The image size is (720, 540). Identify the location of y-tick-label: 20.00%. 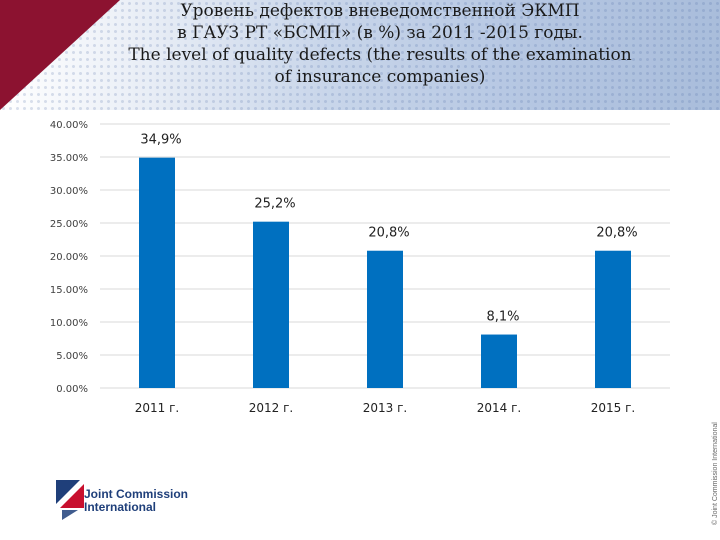
(69, 257).